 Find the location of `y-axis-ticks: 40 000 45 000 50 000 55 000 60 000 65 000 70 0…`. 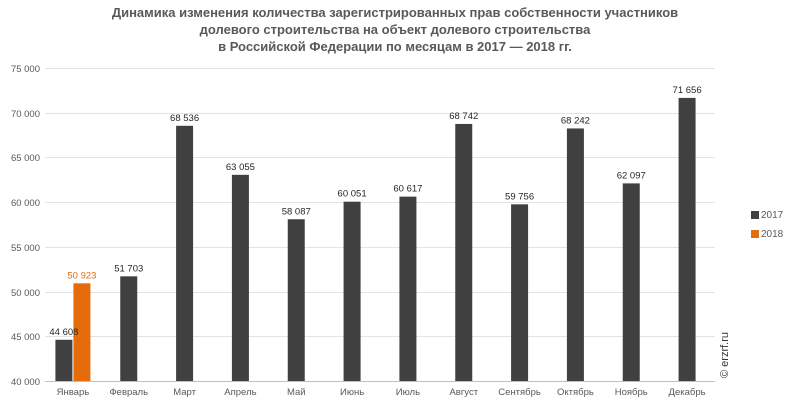

y-axis-ticks: 40 000 45 000 50 000 55 000 60 000 65 000 70 0… is located at coordinates (25, 226).